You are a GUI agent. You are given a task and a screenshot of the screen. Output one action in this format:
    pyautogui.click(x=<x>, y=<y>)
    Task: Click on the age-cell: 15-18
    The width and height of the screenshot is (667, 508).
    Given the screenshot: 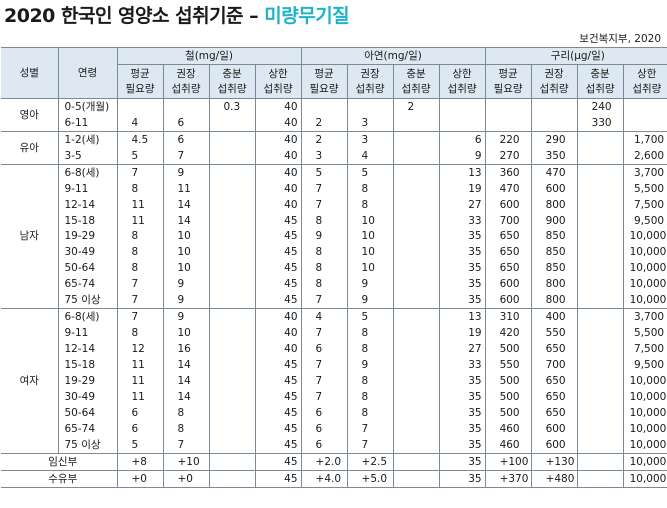 What is the action you would take?
    pyautogui.click(x=88, y=365)
    